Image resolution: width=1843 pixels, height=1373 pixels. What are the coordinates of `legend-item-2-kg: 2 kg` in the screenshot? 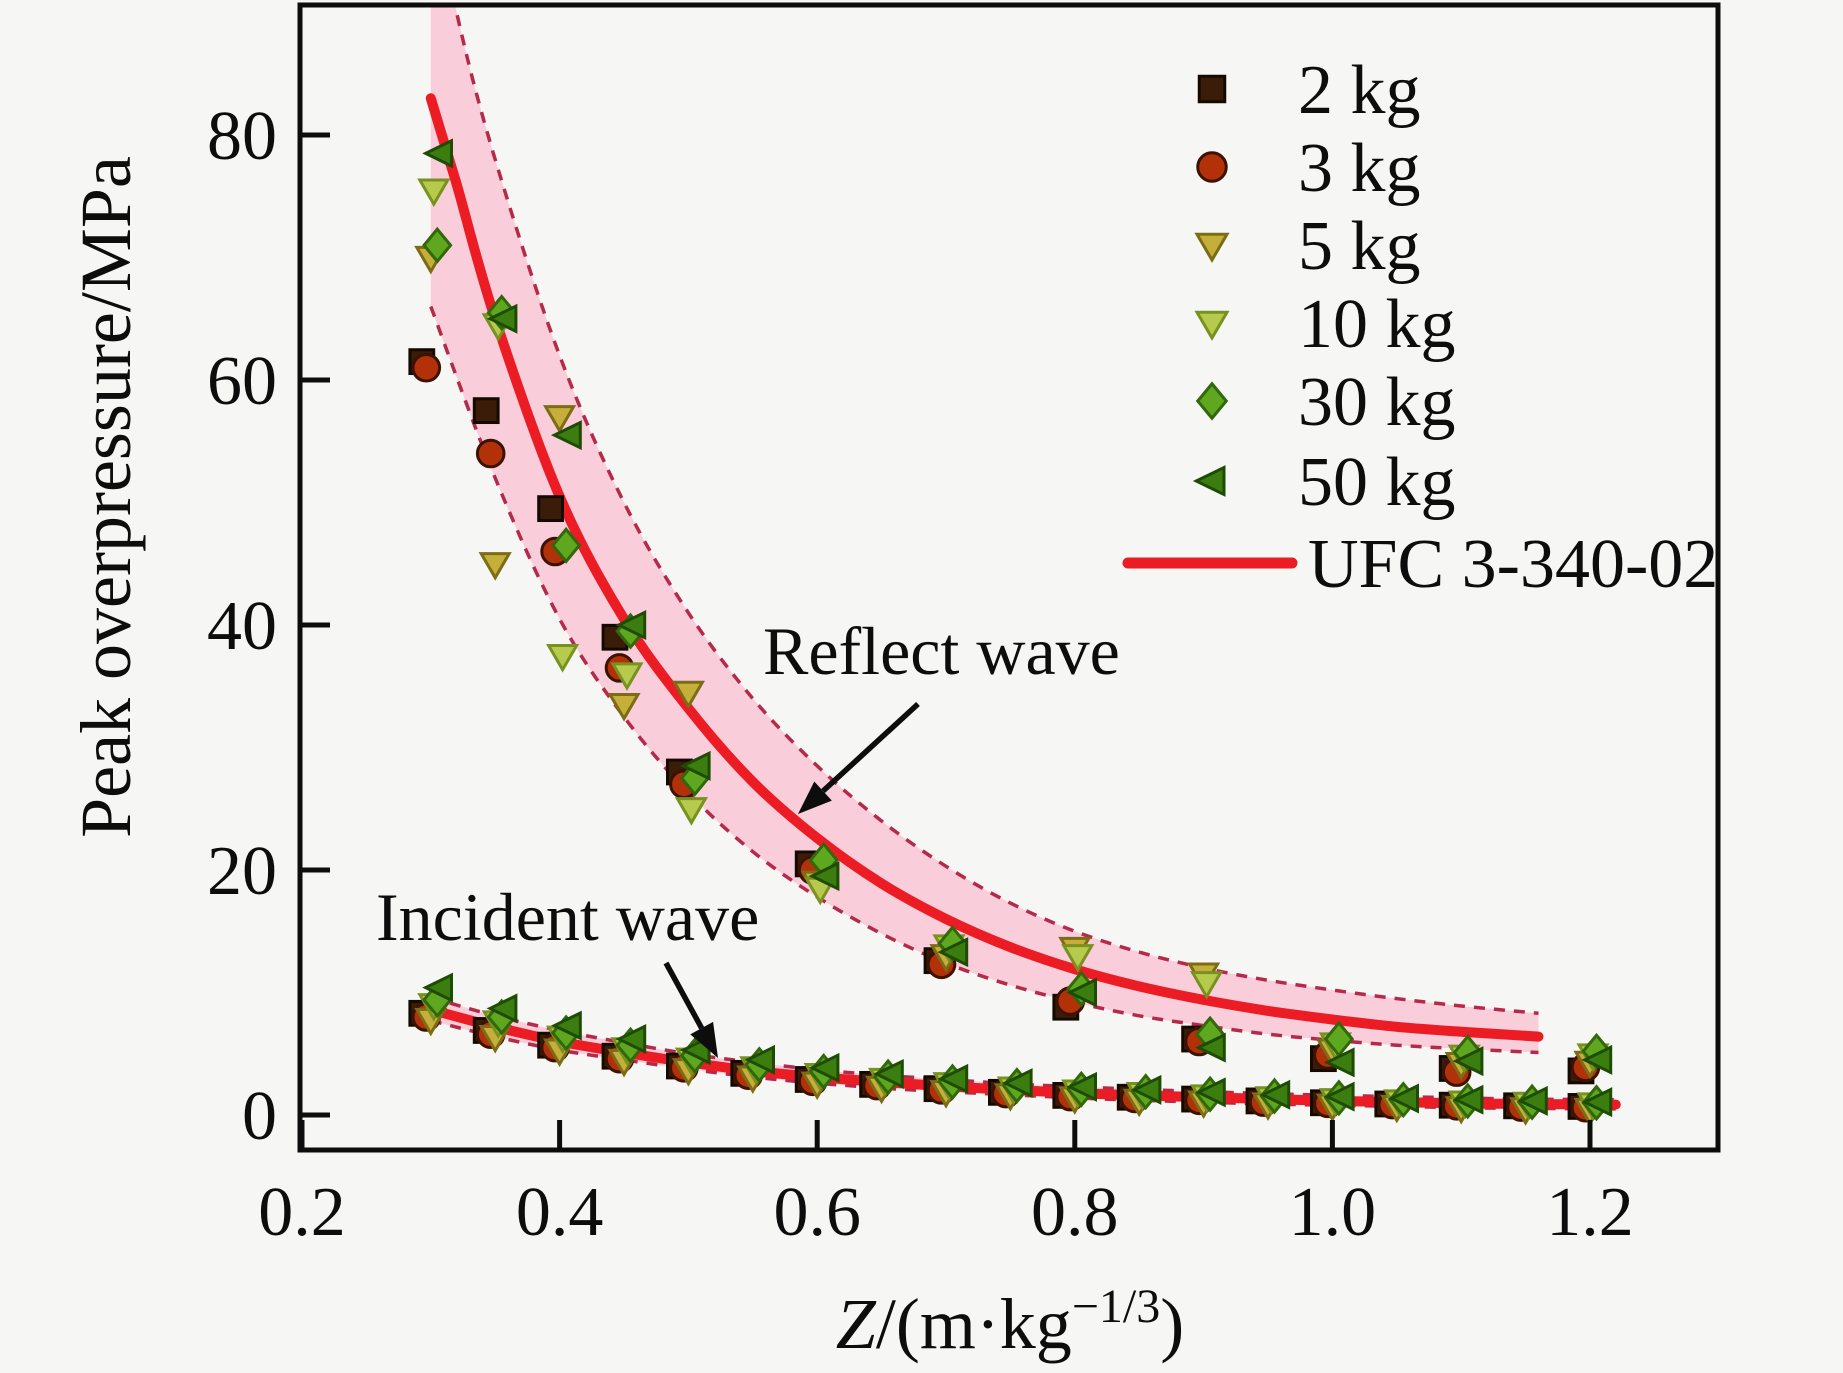 It's located at (1309, 90).